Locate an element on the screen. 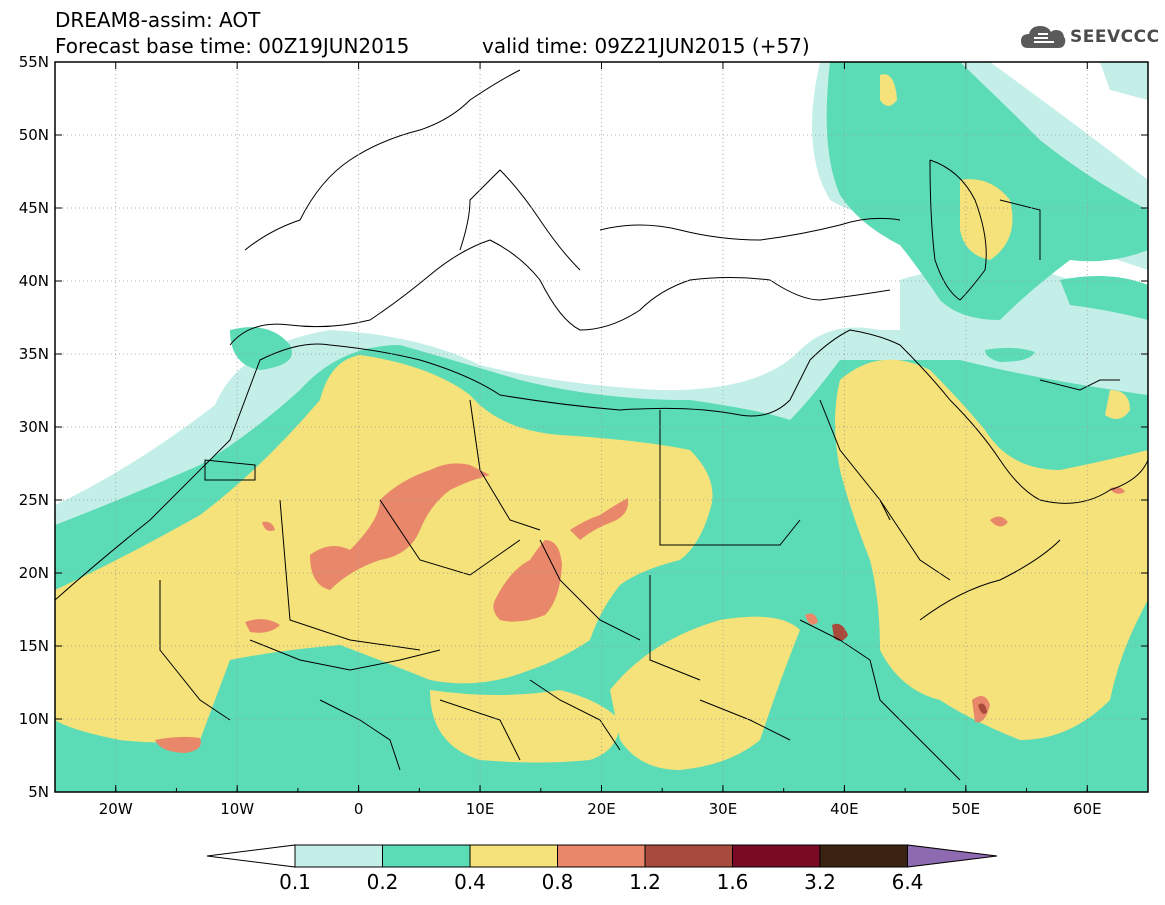 This screenshot has width=1165, height=905. colorbar: 0.1 0.2 0.4 0.8 1.2 1.6 3.2 6.4 is located at coordinates (602, 869).